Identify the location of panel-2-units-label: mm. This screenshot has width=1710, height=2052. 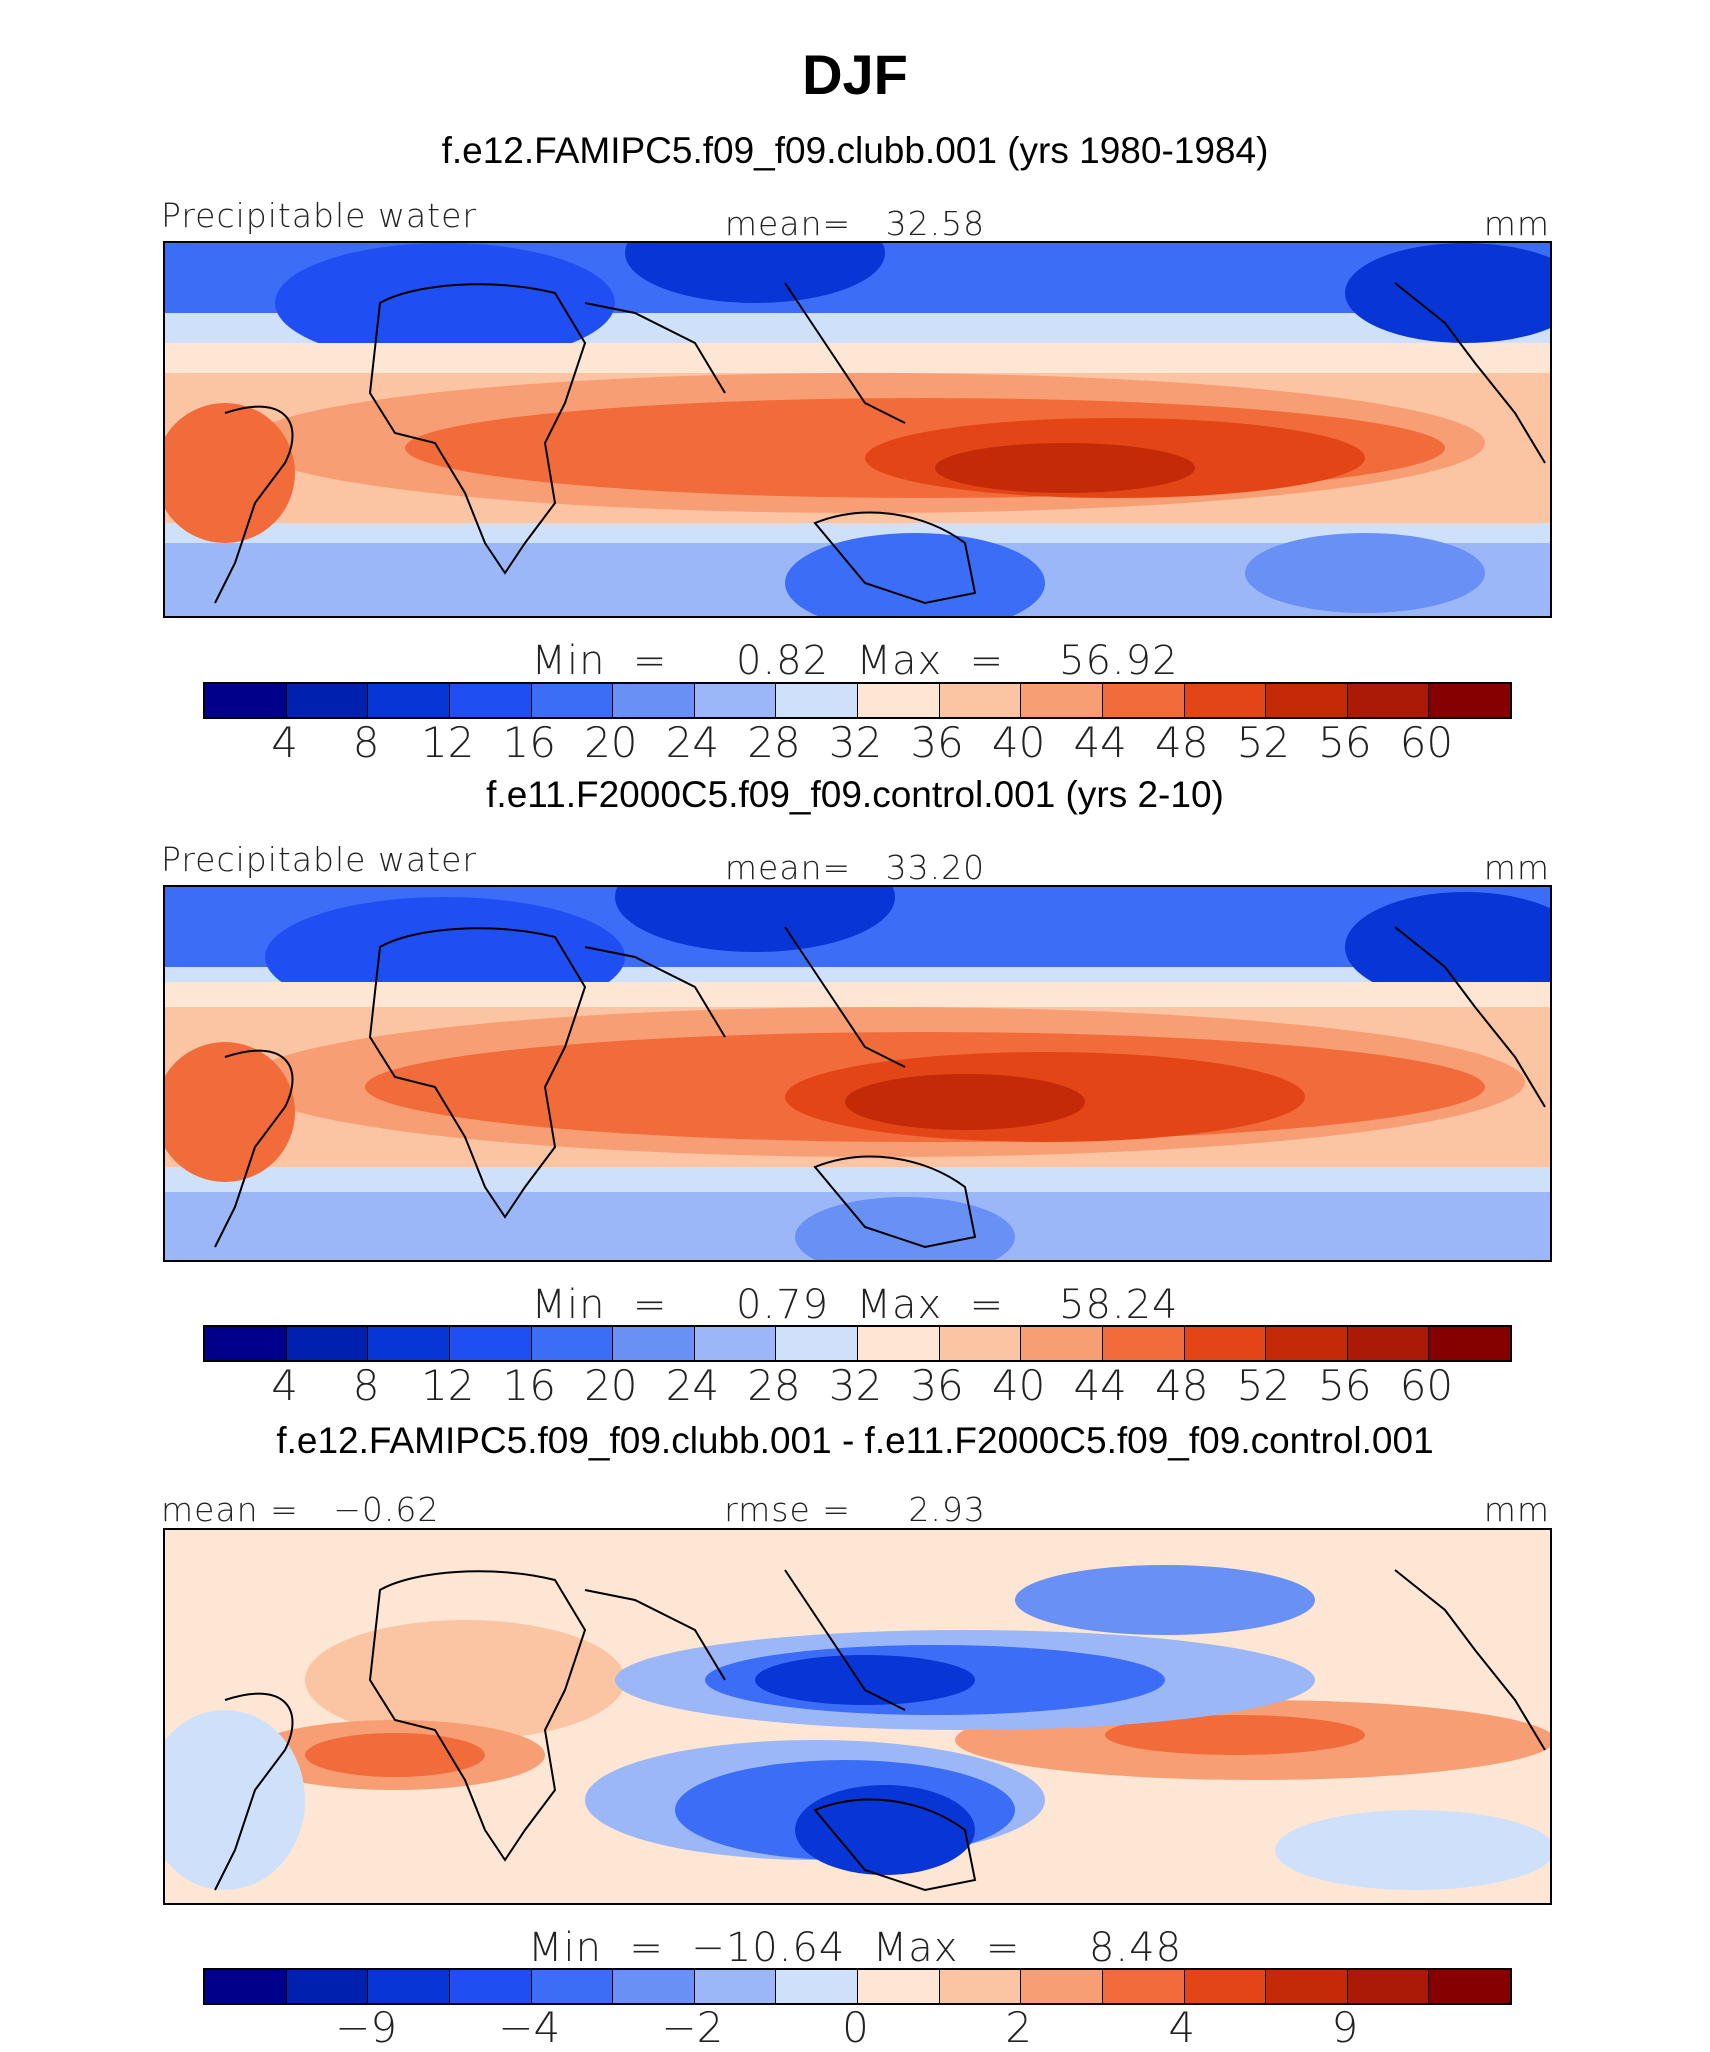
(1516, 867).